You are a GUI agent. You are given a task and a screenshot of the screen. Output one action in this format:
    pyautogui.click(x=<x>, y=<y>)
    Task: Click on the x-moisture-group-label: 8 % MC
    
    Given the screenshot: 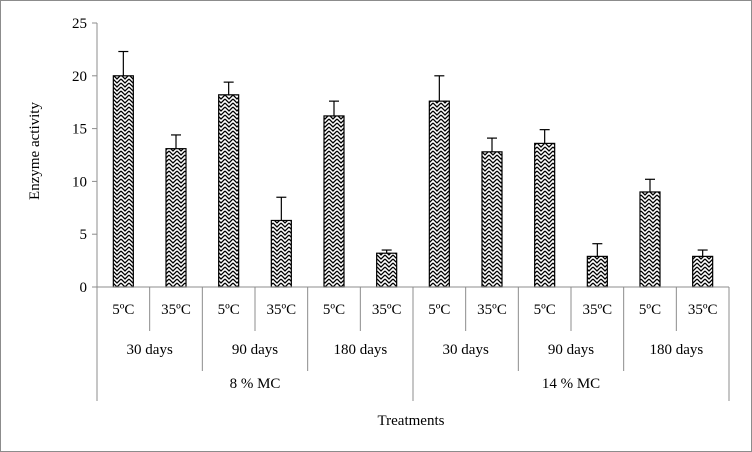 What is the action you would take?
    pyautogui.click(x=255, y=384)
    